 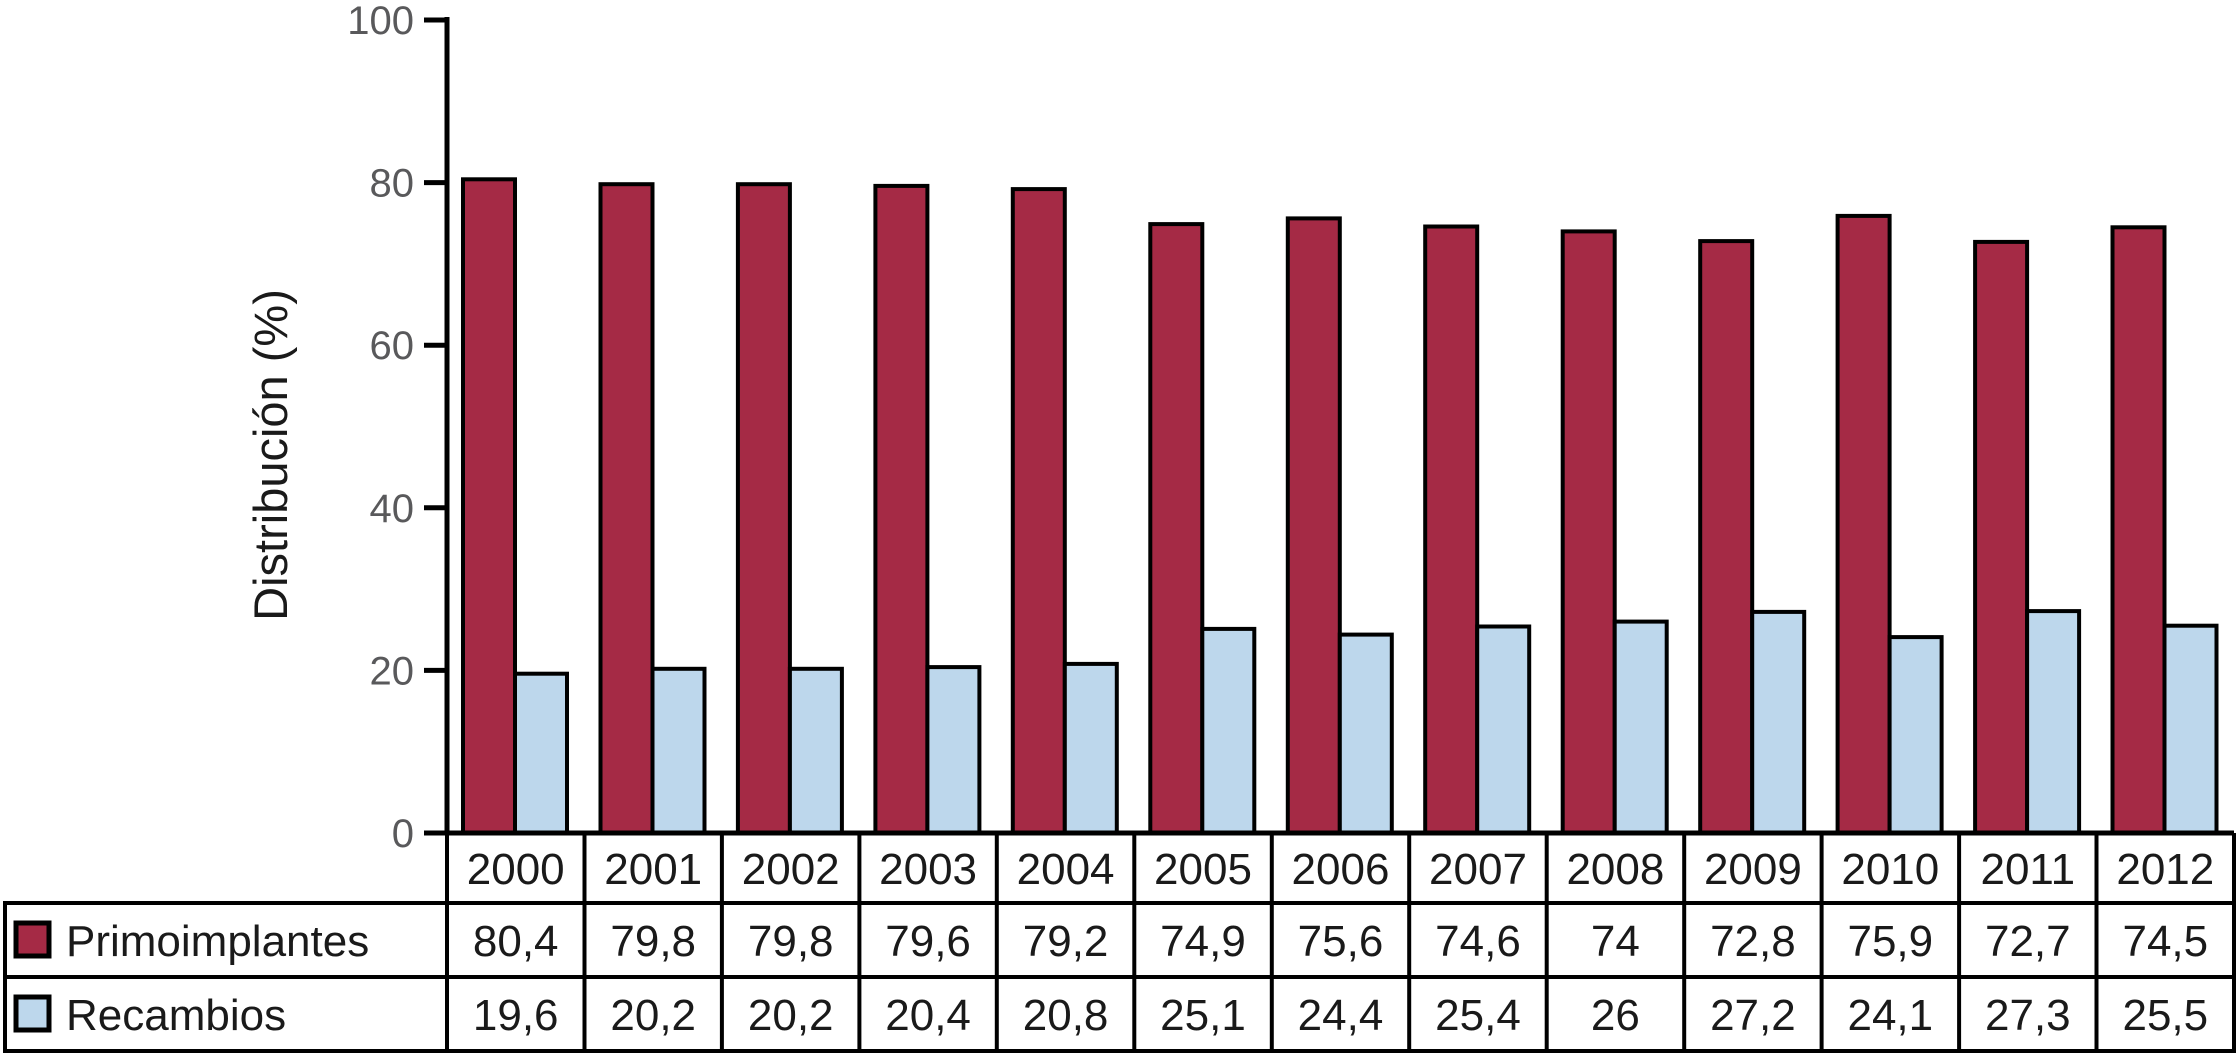 I want to click on bar-recambios-2000, so click(x=541, y=753).